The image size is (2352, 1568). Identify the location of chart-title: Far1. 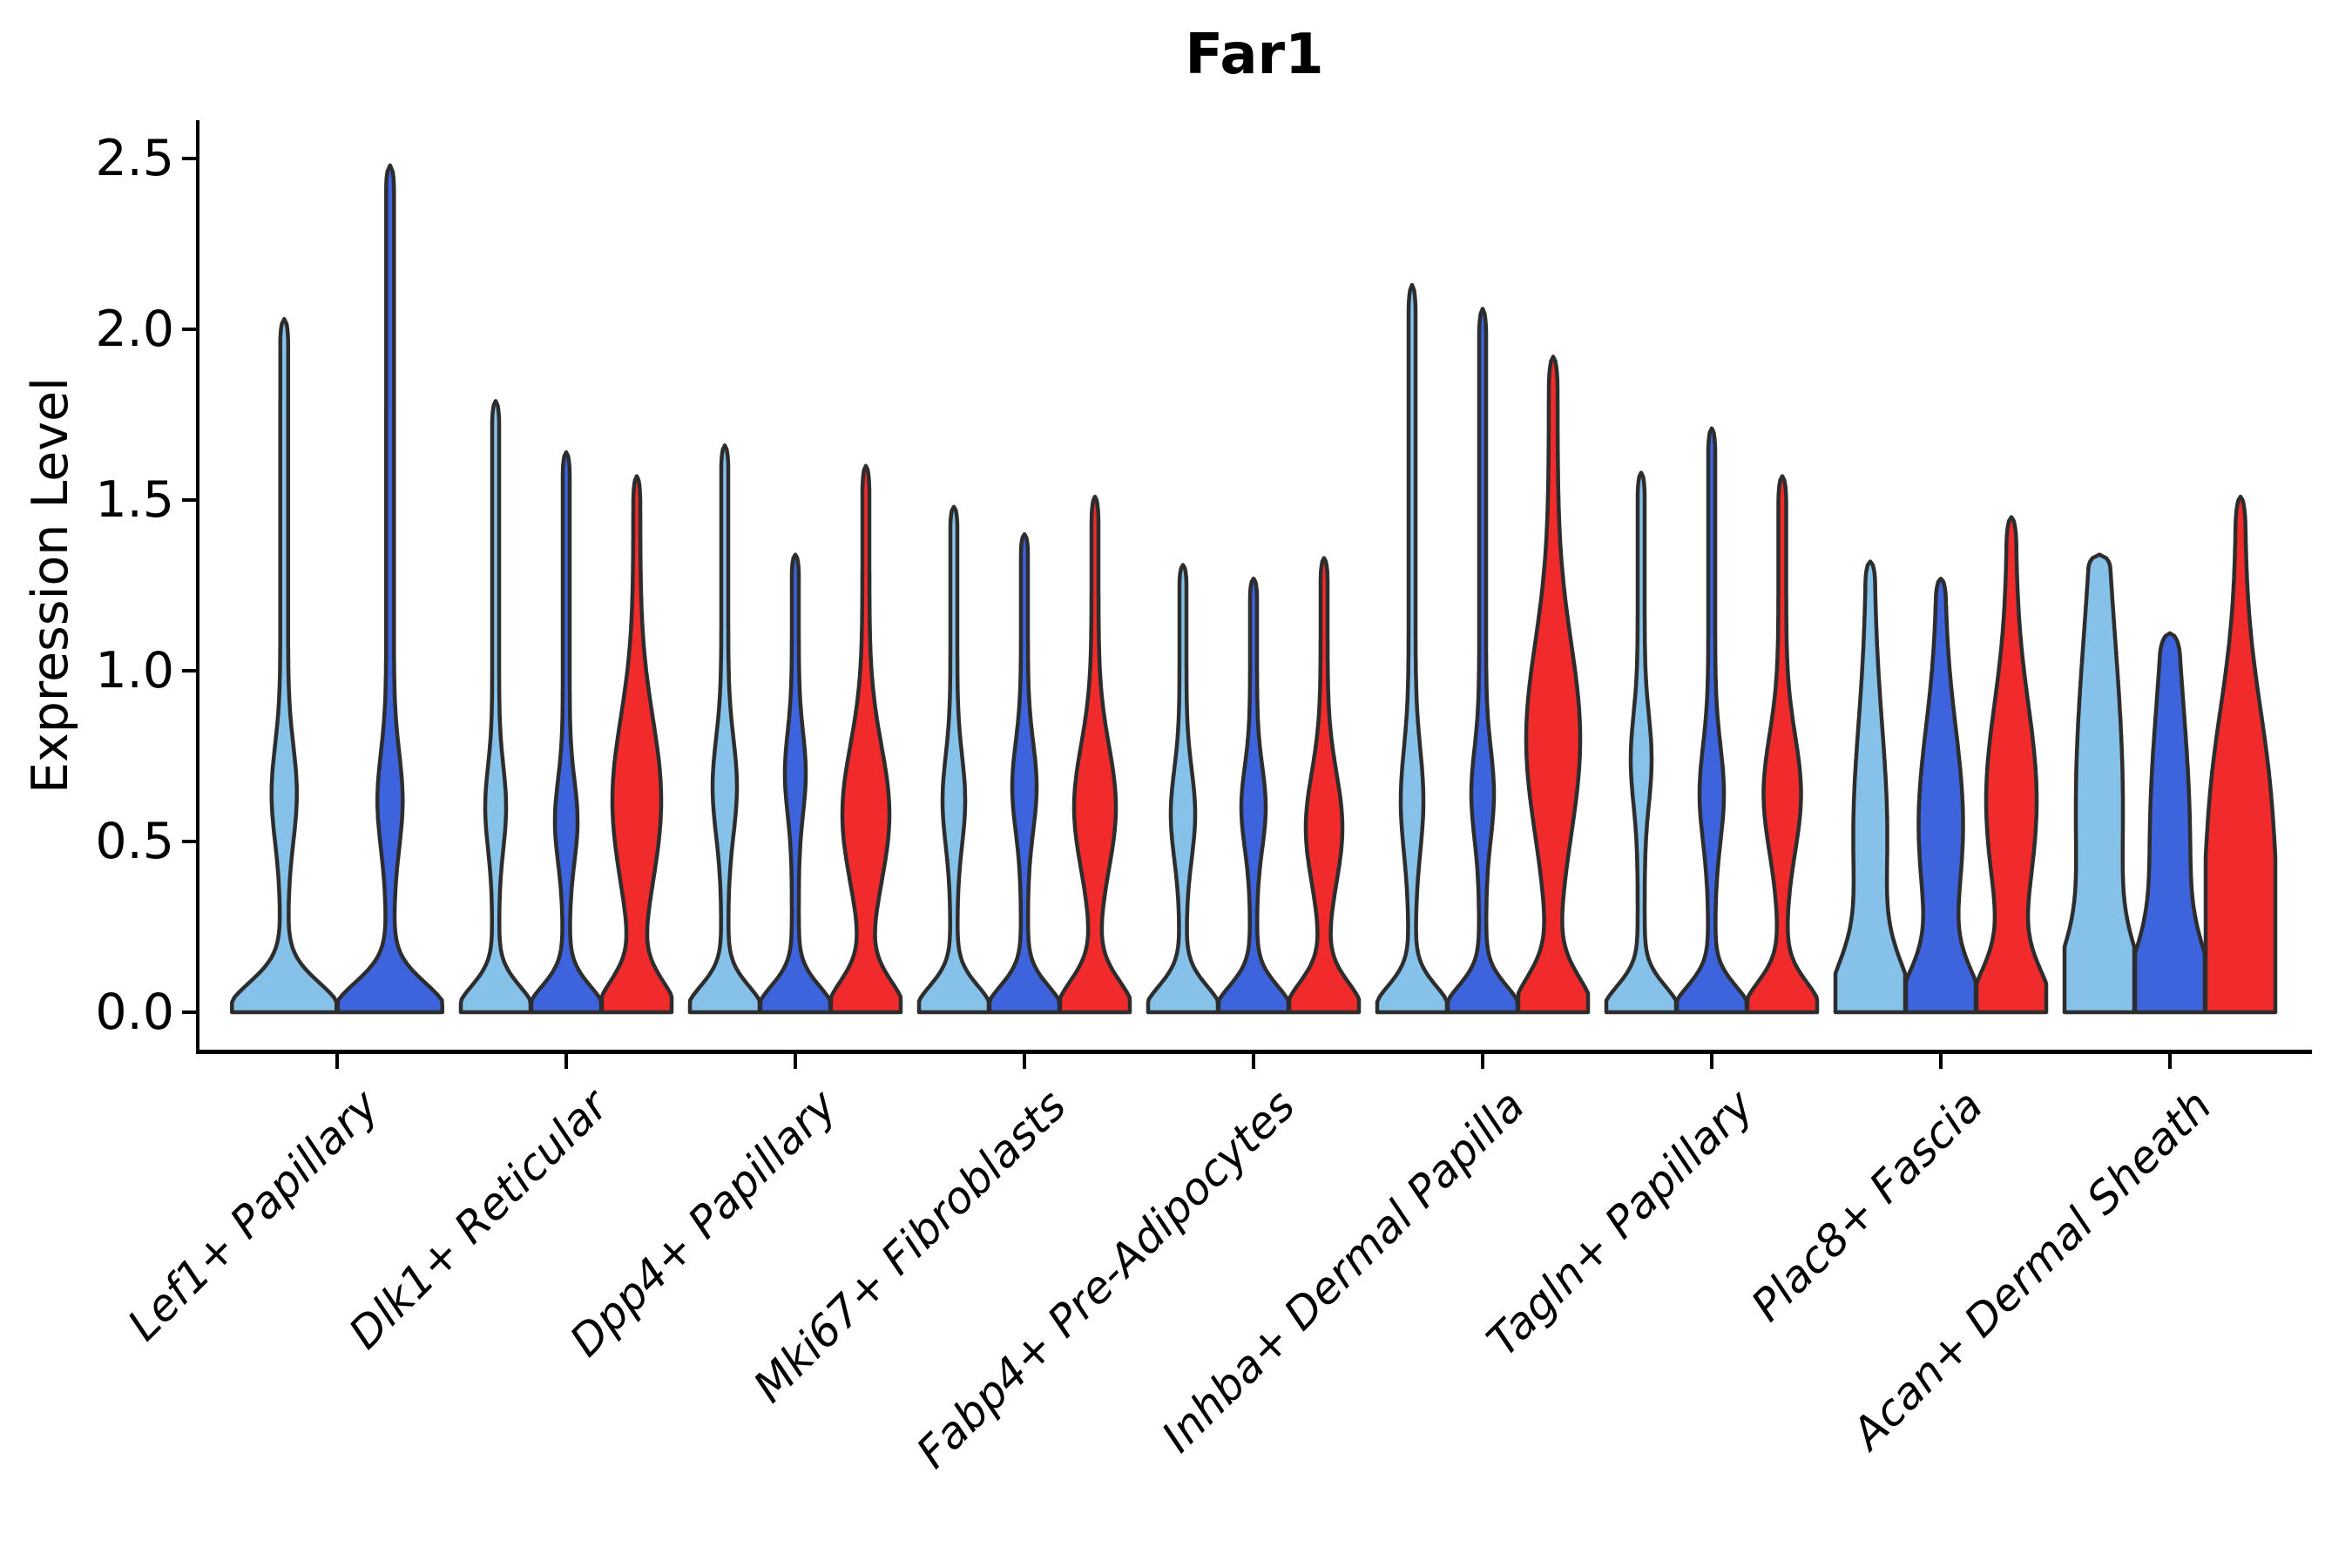
(1254, 55).